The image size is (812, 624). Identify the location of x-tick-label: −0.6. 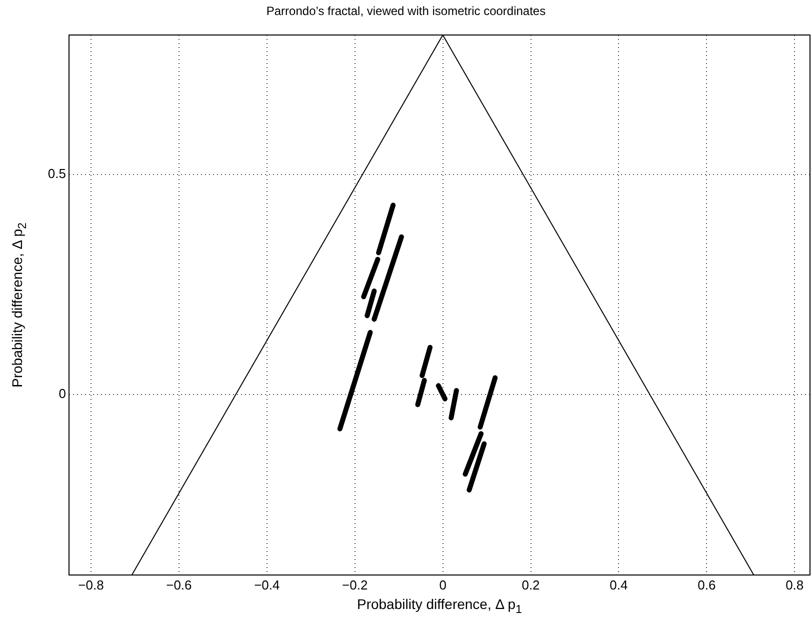
(179, 584).